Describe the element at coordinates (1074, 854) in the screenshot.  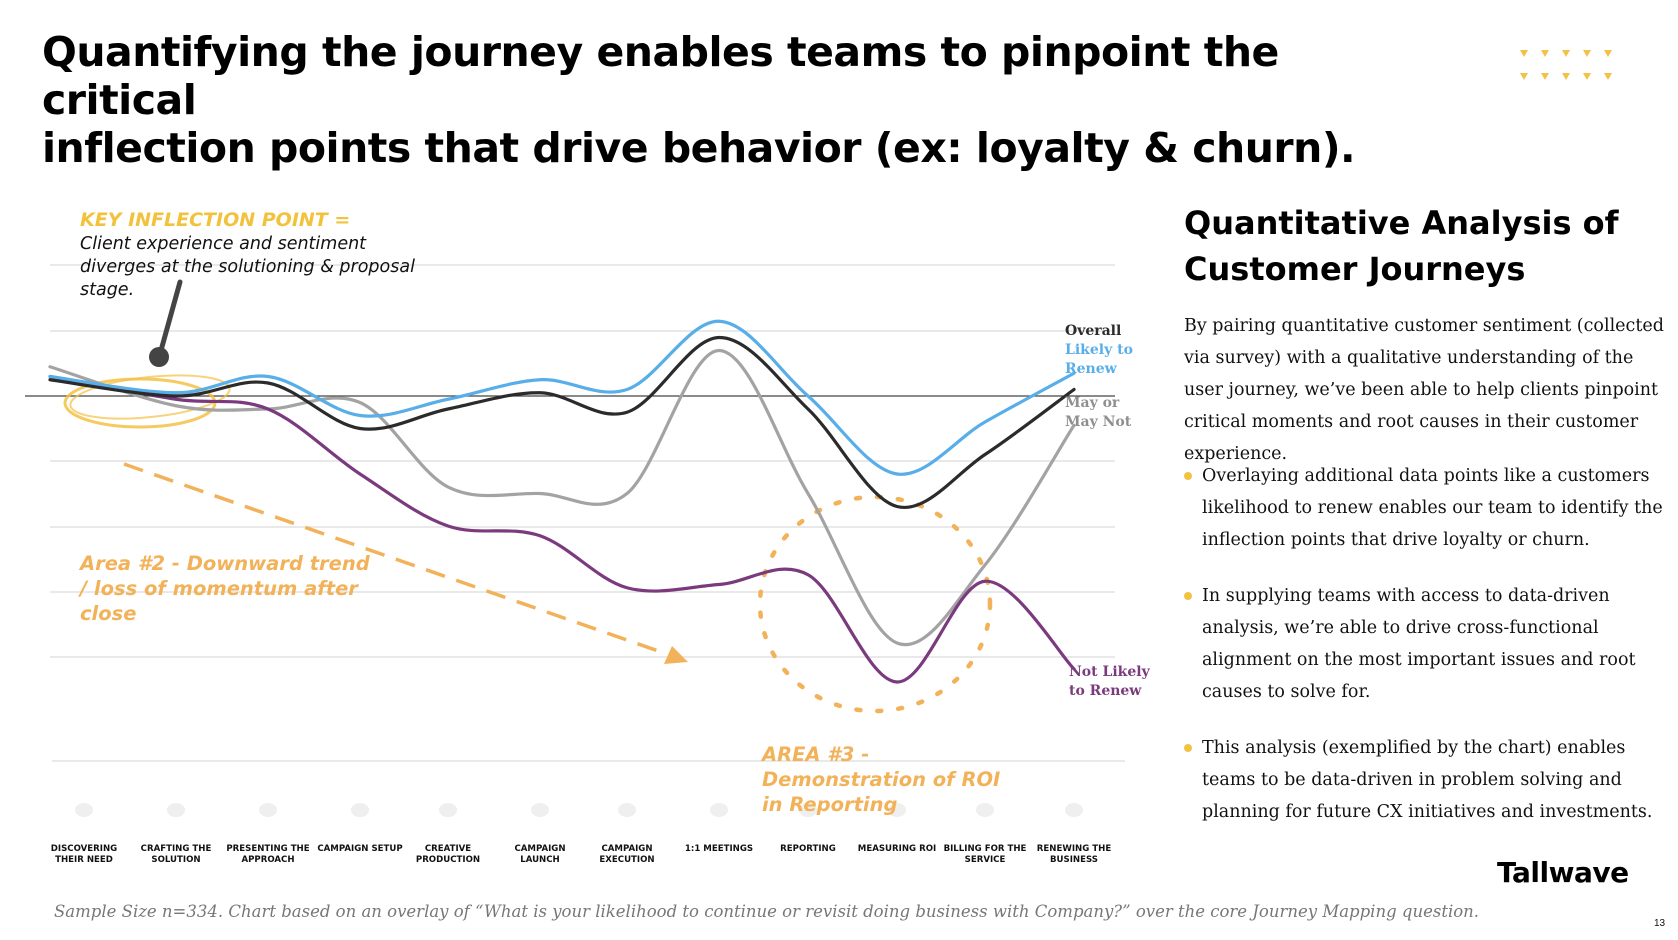
I see `x-axis-label: RENEWING THE BUSINESS` at that location.